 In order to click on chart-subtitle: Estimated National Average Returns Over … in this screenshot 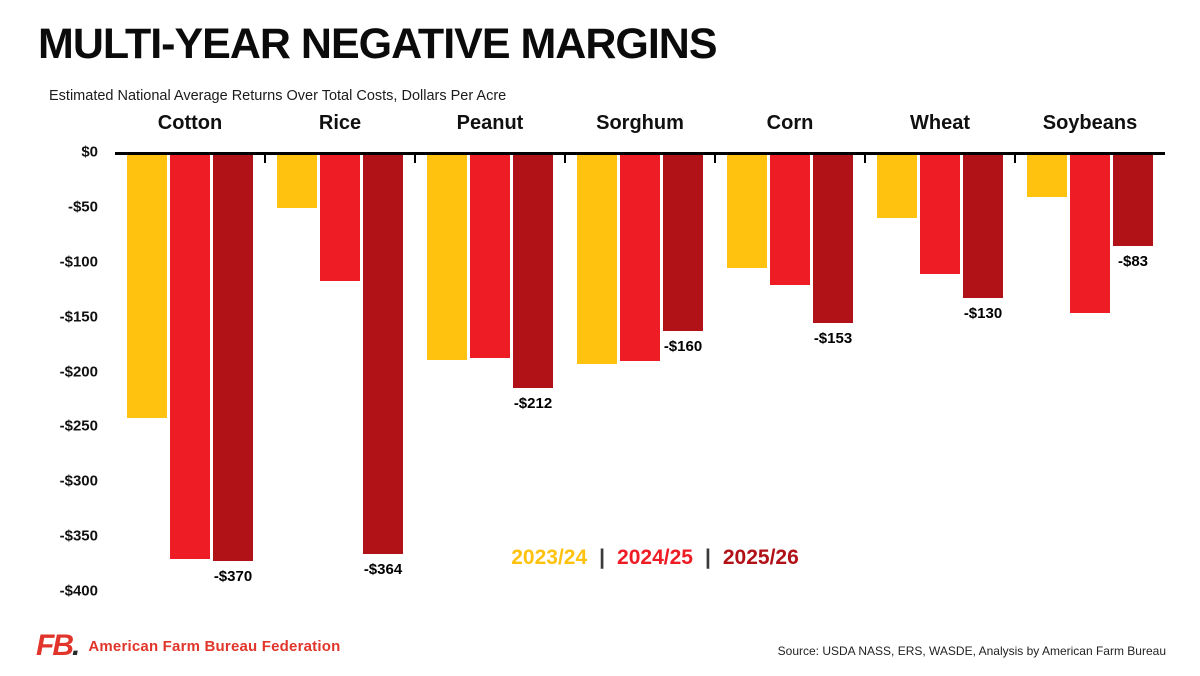, I will do `click(278, 96)`.